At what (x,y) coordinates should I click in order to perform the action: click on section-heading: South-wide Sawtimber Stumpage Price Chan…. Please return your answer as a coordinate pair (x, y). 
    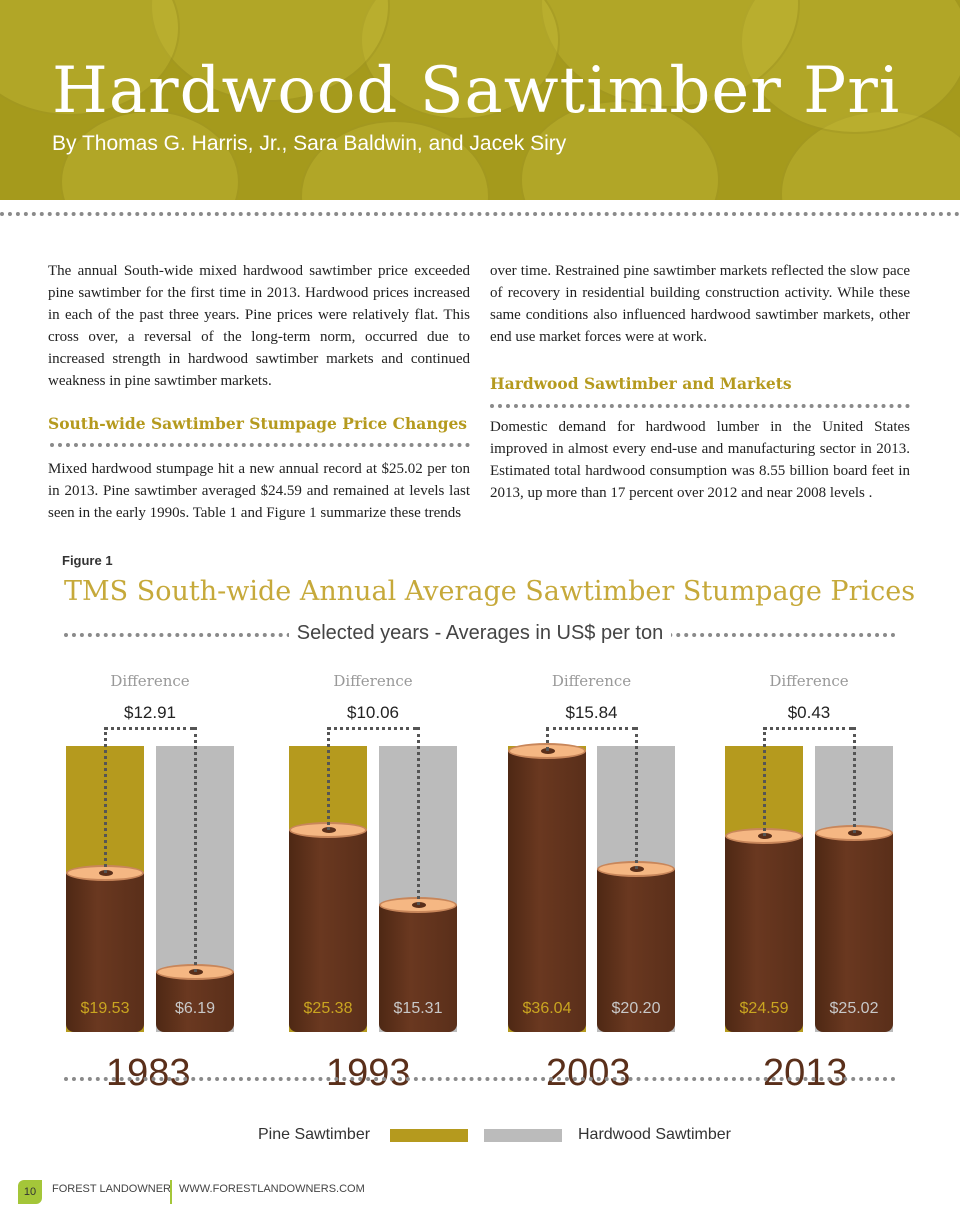
    Looking at the image, I should click on (258, 423).